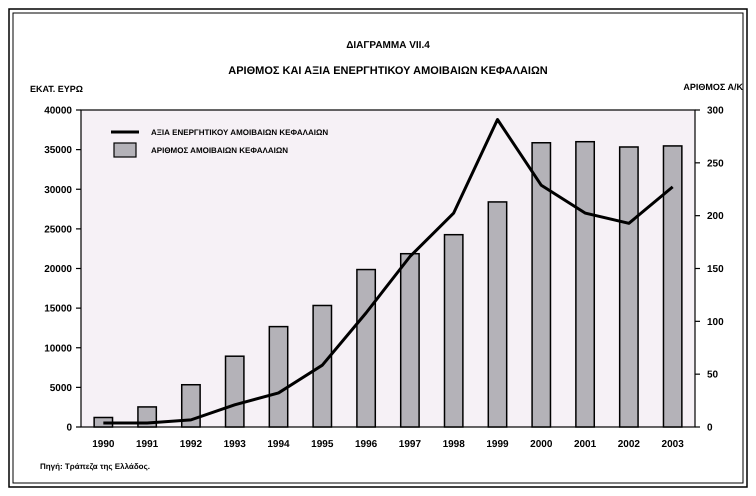  What do you see at coordinates (239, 132) in the screenshot?
I see `legend-label: ΑΞΙΑ ΕΝΕΡΓΗΤΙΚΟΥ ΑΜΟΙΒΑΙΩΝ ΚΕΦΑΛΑΙΩΝ` at bounding box center [239, 132].